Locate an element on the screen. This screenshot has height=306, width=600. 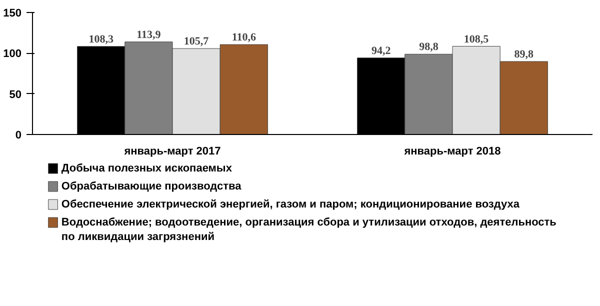
data-label: 98,8 is located at coordinates (429, 47).